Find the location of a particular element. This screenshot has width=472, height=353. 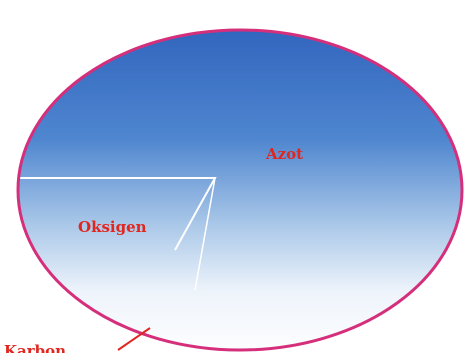

label-azot: Azot is located at coordinates (284, 154).